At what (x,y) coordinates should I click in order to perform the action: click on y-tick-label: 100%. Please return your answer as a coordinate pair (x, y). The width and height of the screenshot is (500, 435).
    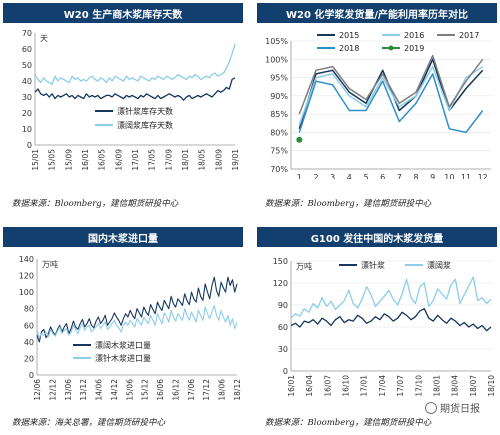
    Looking at the image, I should click on (276, 59).